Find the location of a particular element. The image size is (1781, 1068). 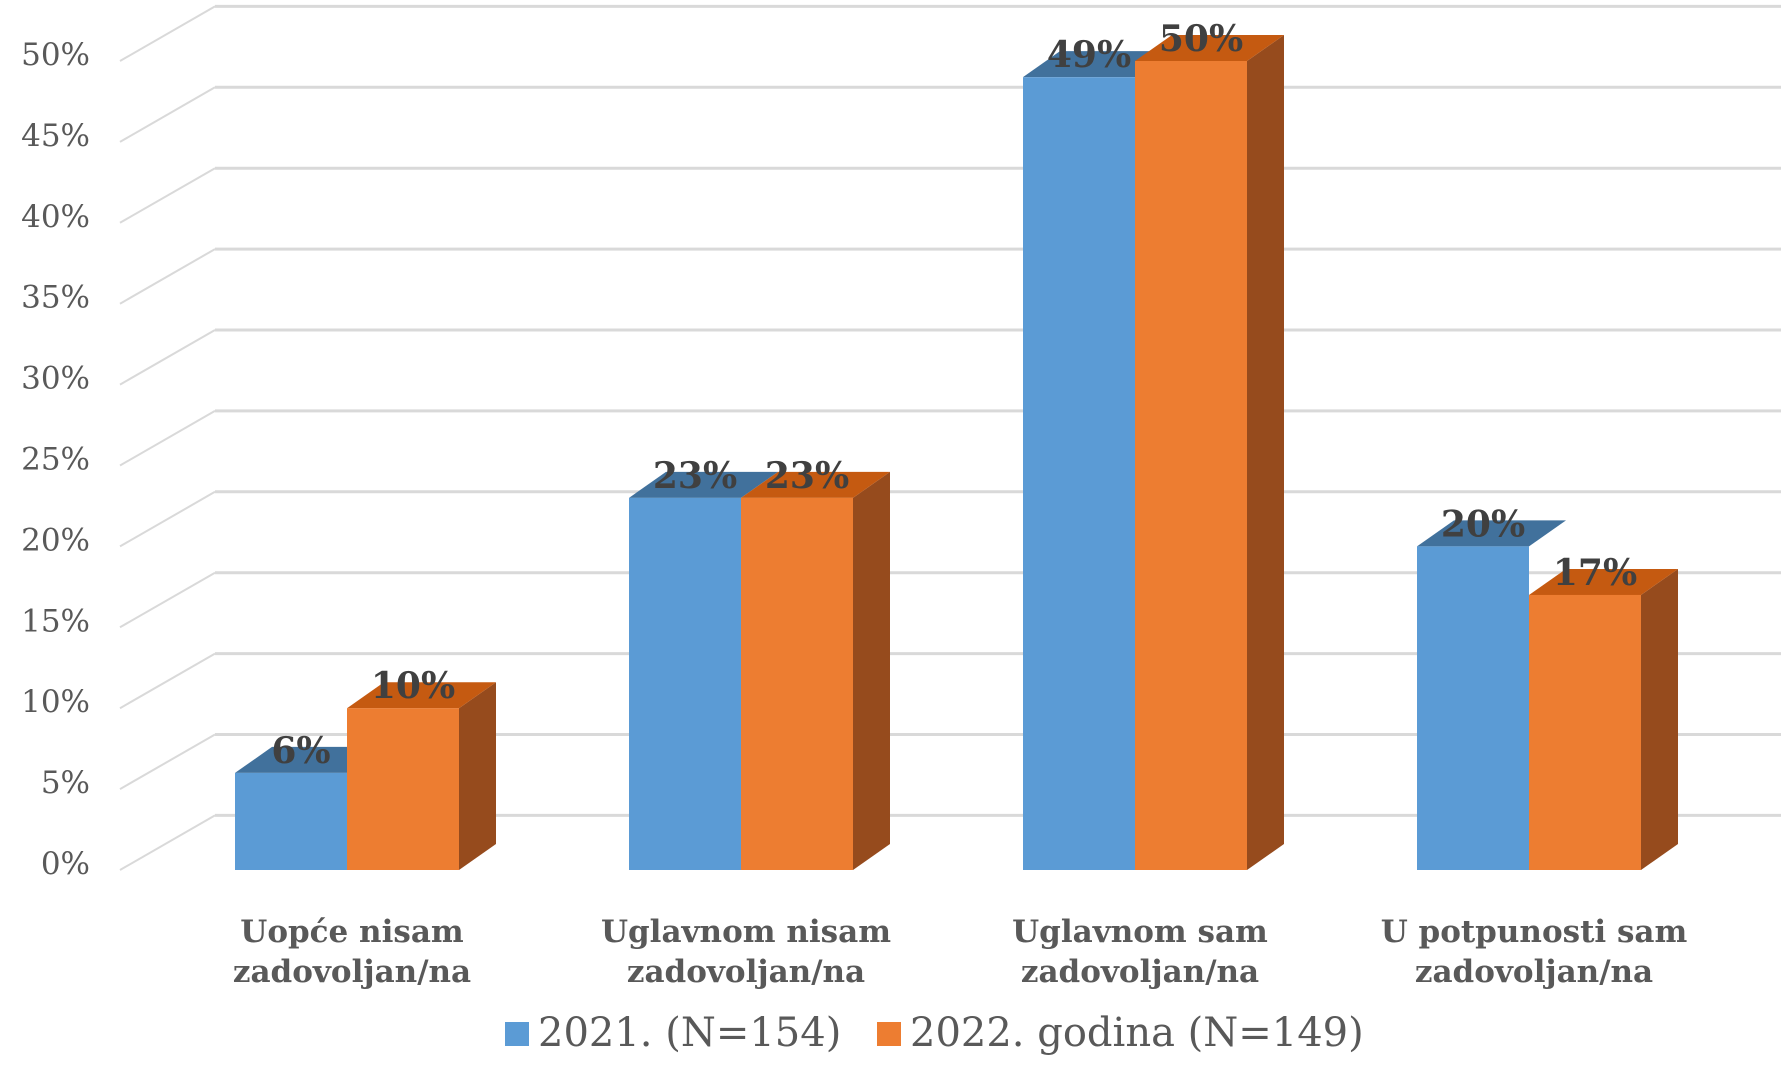

legend-label: 2021. (N=154) is located at coordinates (689, 1033).